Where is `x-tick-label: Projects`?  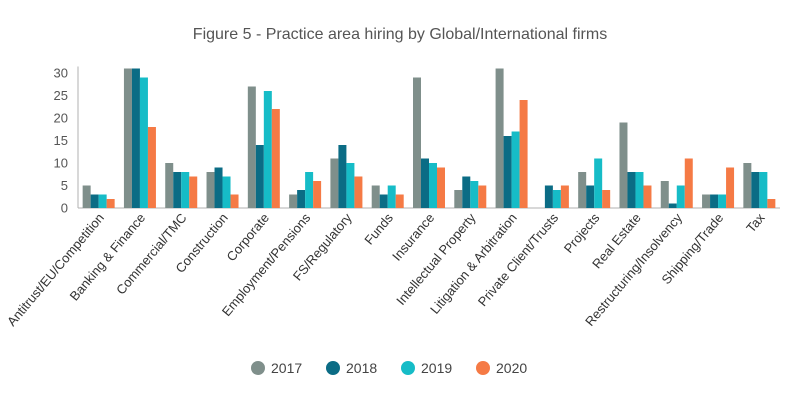 x-tick-label: Projects is located at coordinates (582, 233).